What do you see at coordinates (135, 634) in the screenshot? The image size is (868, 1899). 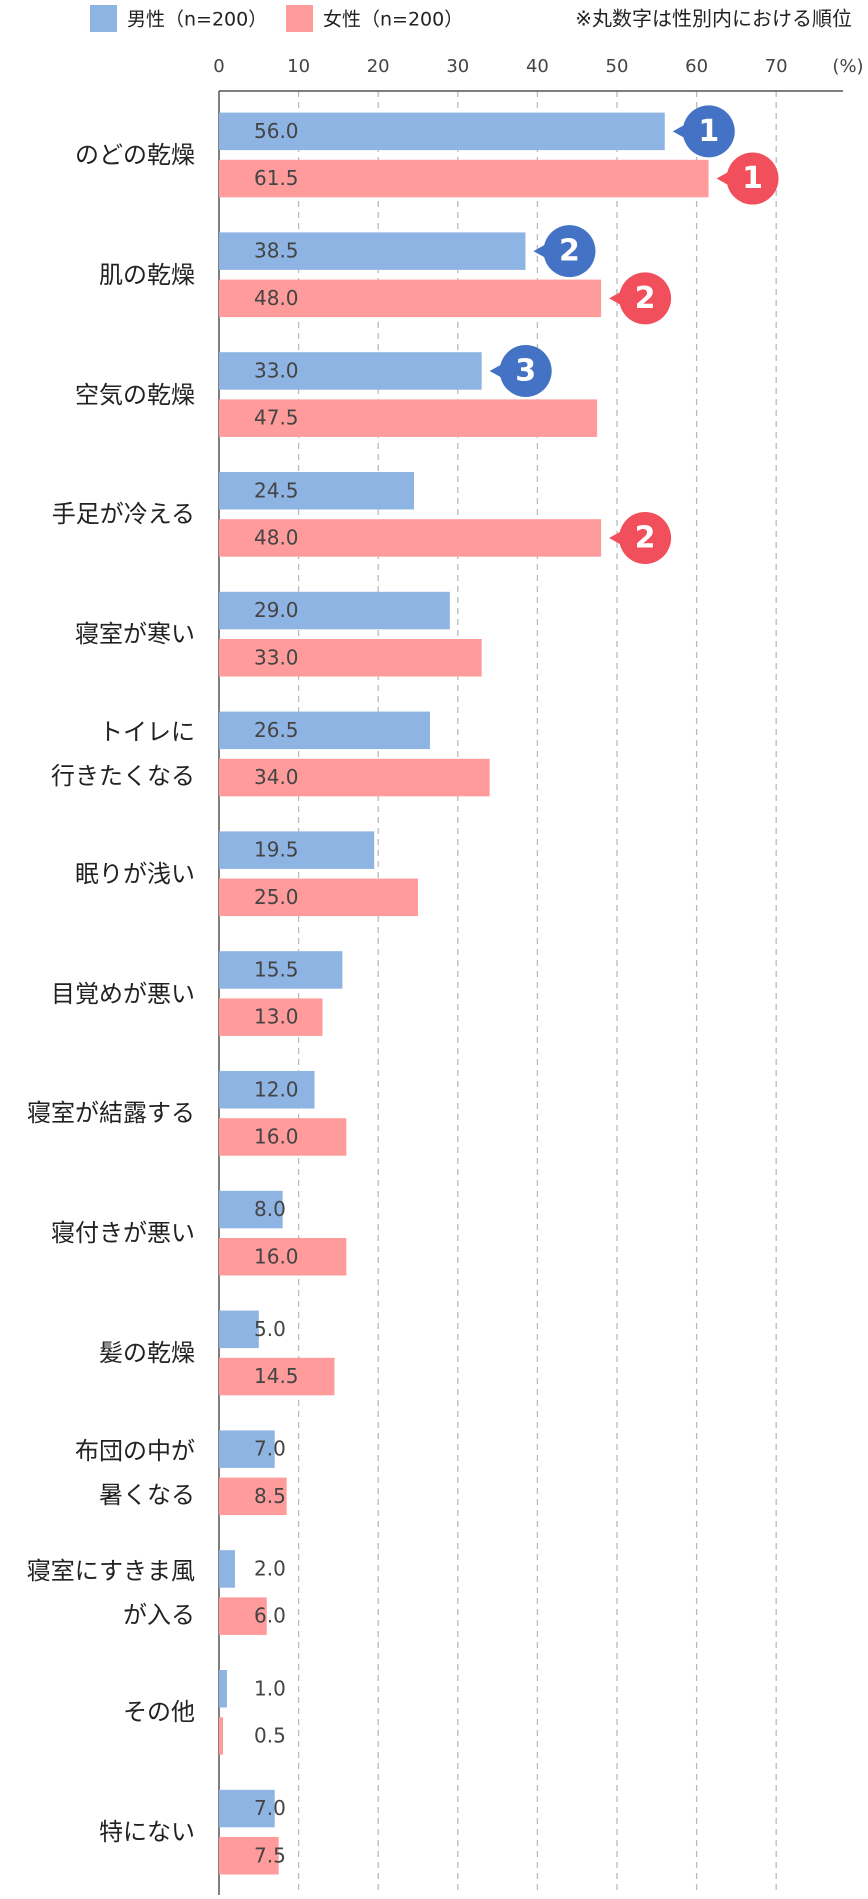 I see `category-label: 寝室が寒い` at bounding box center [135, 634].